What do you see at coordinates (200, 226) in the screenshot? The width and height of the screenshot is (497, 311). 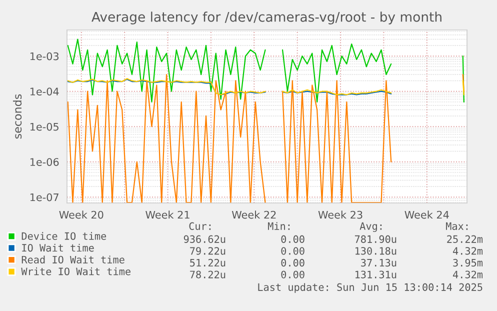 I see `text: Cur:` at bounding box center [200, 226].